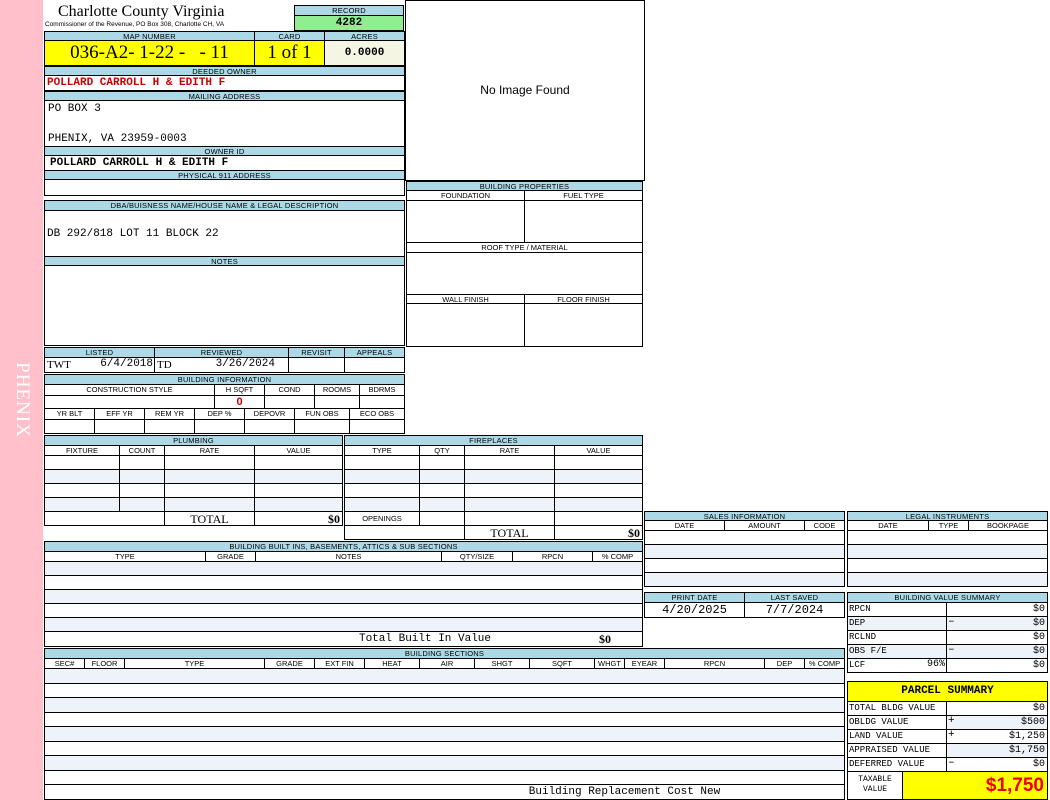 The image size is (1050, 800). Describe the element at coordinates (997, 750) in the screenshot. I see `parcel_summary-row-value: $1,750` at that location.